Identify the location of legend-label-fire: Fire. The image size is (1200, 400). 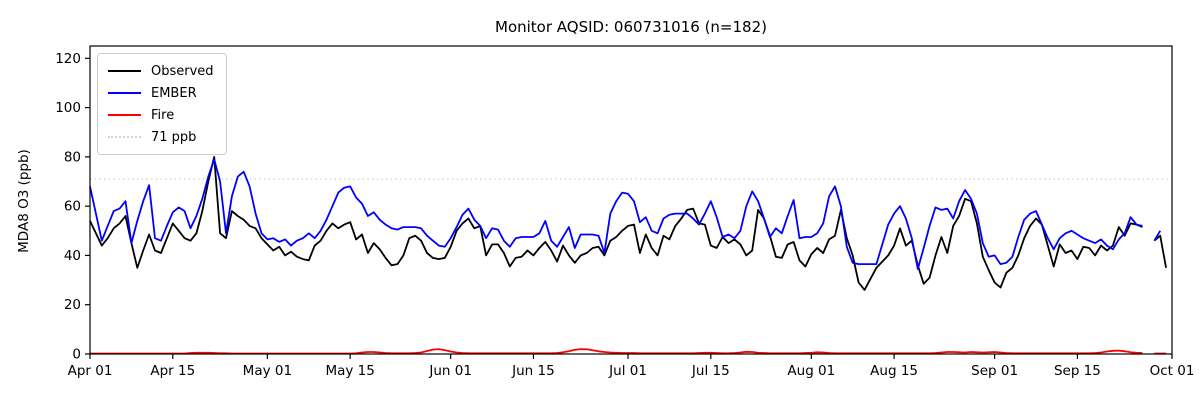
(163, 115).